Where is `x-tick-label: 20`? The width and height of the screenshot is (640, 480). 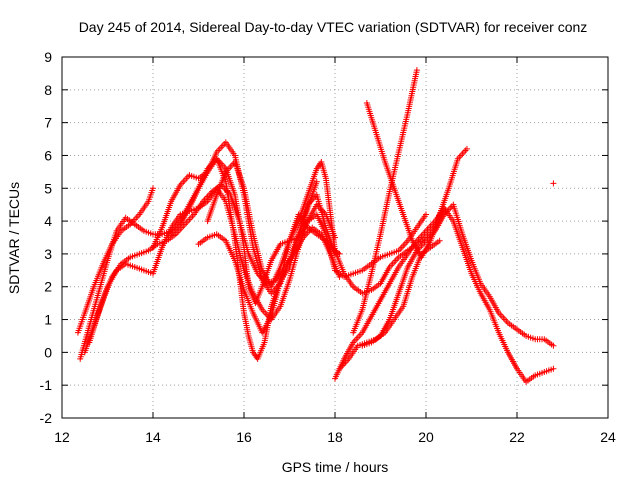 x-tick-label: 20 is located at coordinates (426, 437).